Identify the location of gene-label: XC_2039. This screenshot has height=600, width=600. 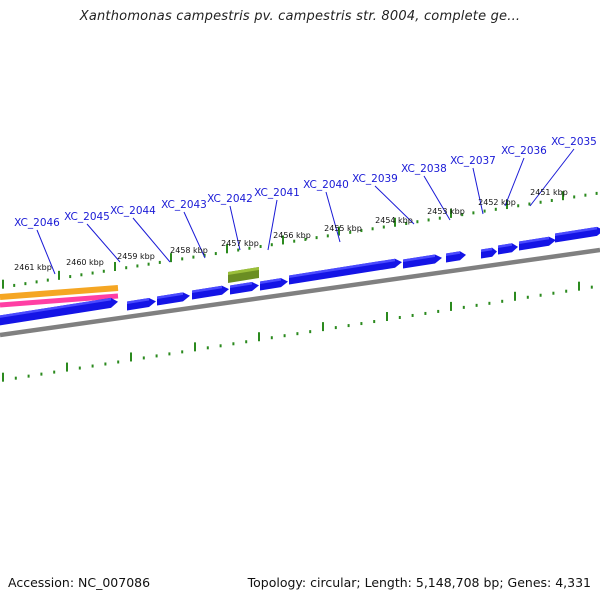
(375, 179).